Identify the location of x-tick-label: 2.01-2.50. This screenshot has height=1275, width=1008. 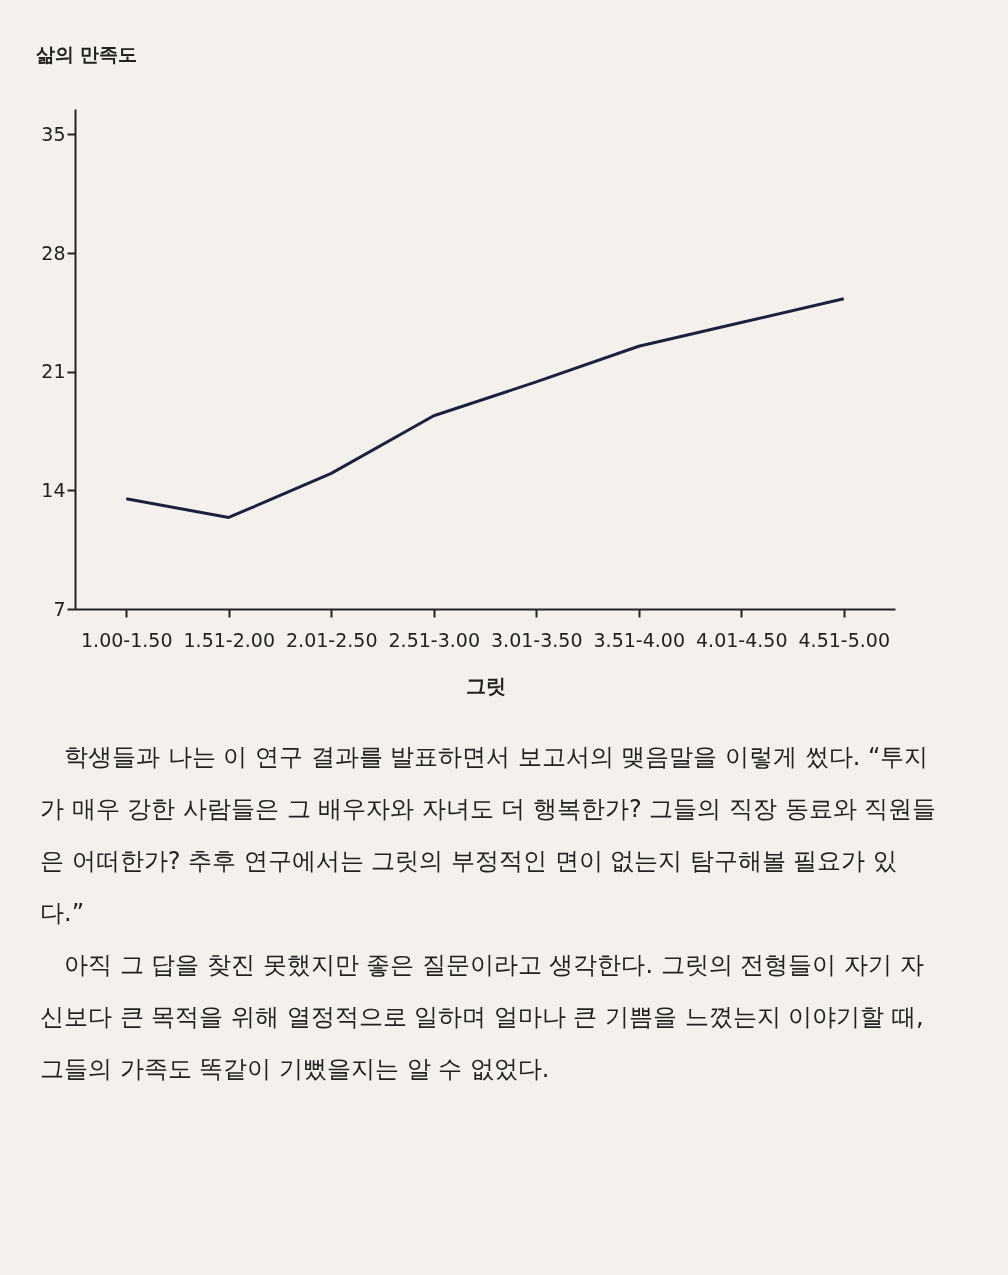
(332, 639).